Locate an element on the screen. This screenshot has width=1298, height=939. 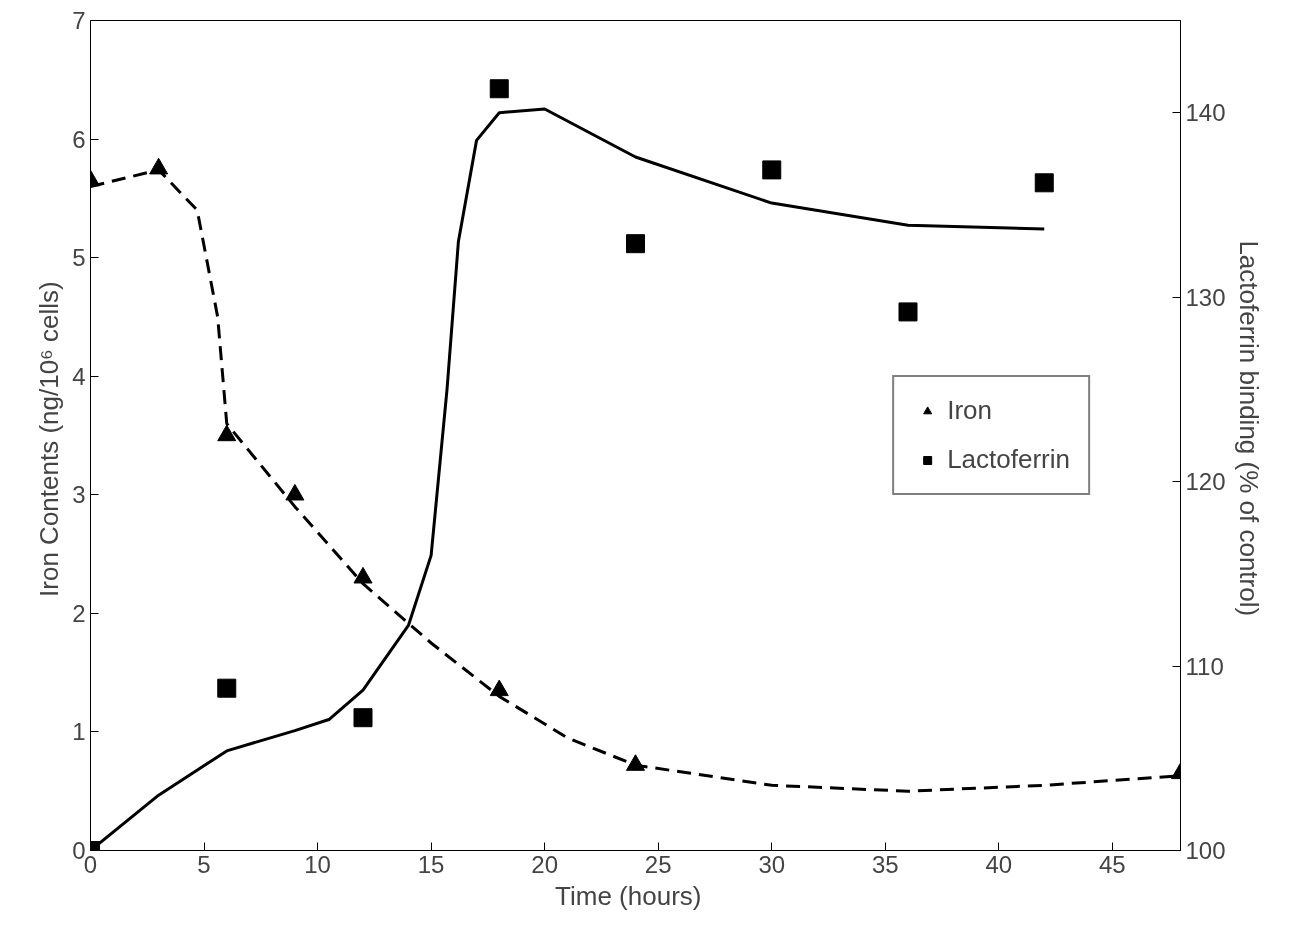
y2-tick-label: 120 is located at coordinates (1205, 482).